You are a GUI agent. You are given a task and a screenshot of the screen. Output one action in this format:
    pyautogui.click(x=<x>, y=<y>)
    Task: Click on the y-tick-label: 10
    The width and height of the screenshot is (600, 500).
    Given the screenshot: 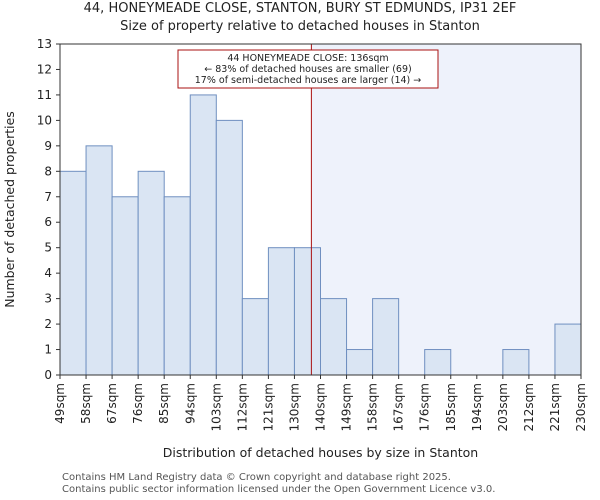 What is the action you would take?
    pyautogui.click(x=44, y=120)
    